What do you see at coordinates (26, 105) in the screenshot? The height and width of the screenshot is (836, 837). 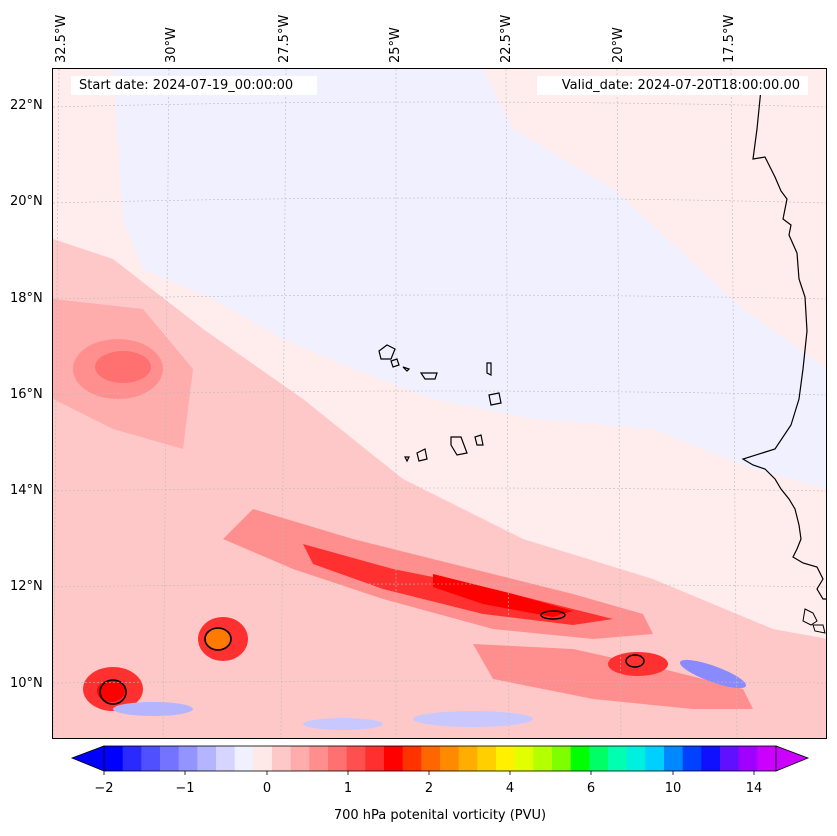 I see `lat-tick-label: 22°N` at bounding box center [26, 105].